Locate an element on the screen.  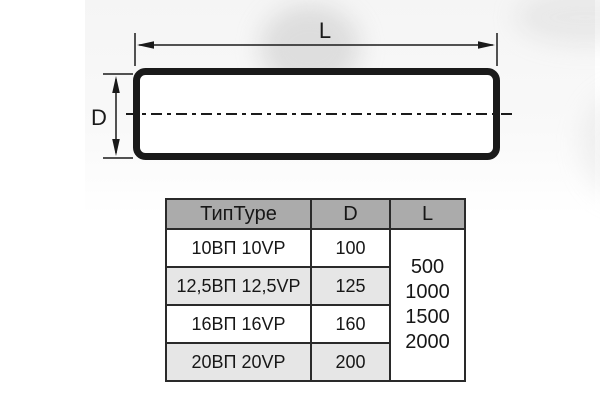
l-values-cell: 500 1000 1500 2000 is located at coordinates (427, 305).